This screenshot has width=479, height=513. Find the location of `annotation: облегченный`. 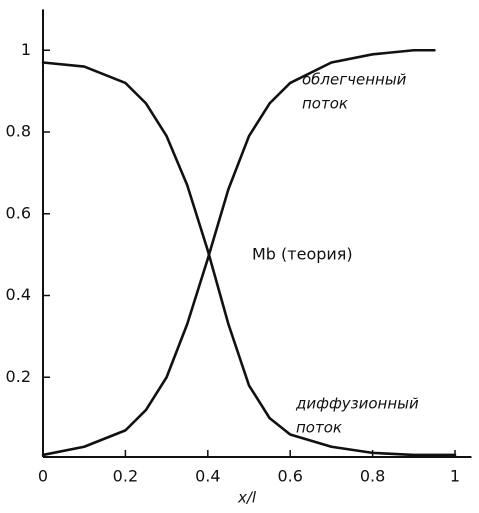

annotation: облегченный is located at coordinates (354, 80).